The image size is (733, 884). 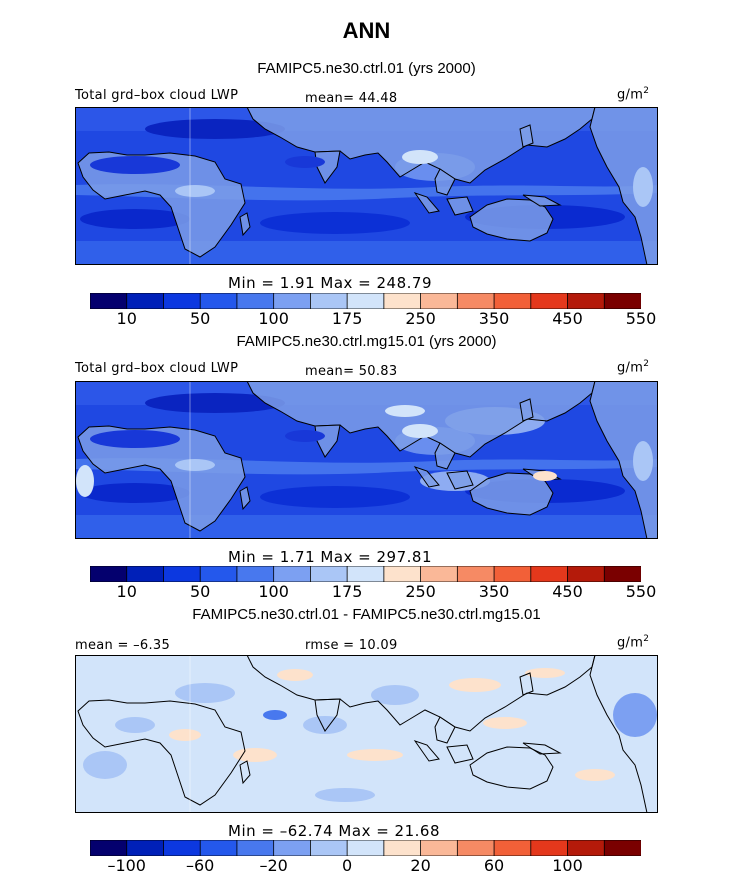 What do you see at coordinates (347, 865) in the screenshot?
I see `colorbar-tick-label: 0` at bounding box center [347, 865].